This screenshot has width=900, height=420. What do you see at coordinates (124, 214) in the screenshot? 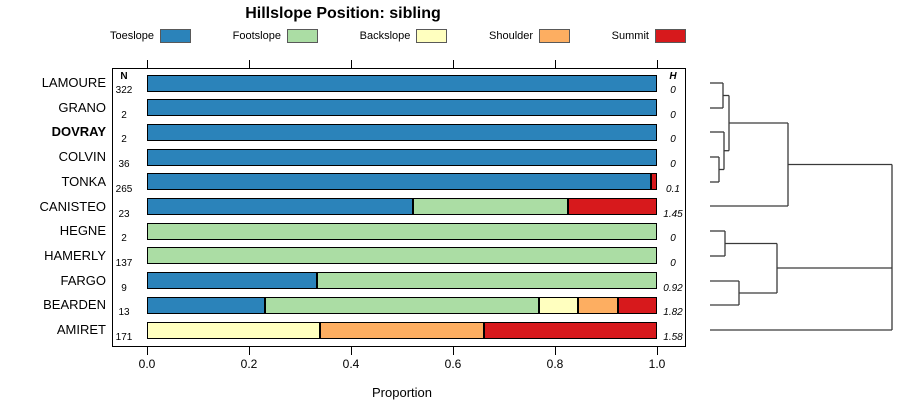
I see `n-value: 23` at bounding box center [124, 214].